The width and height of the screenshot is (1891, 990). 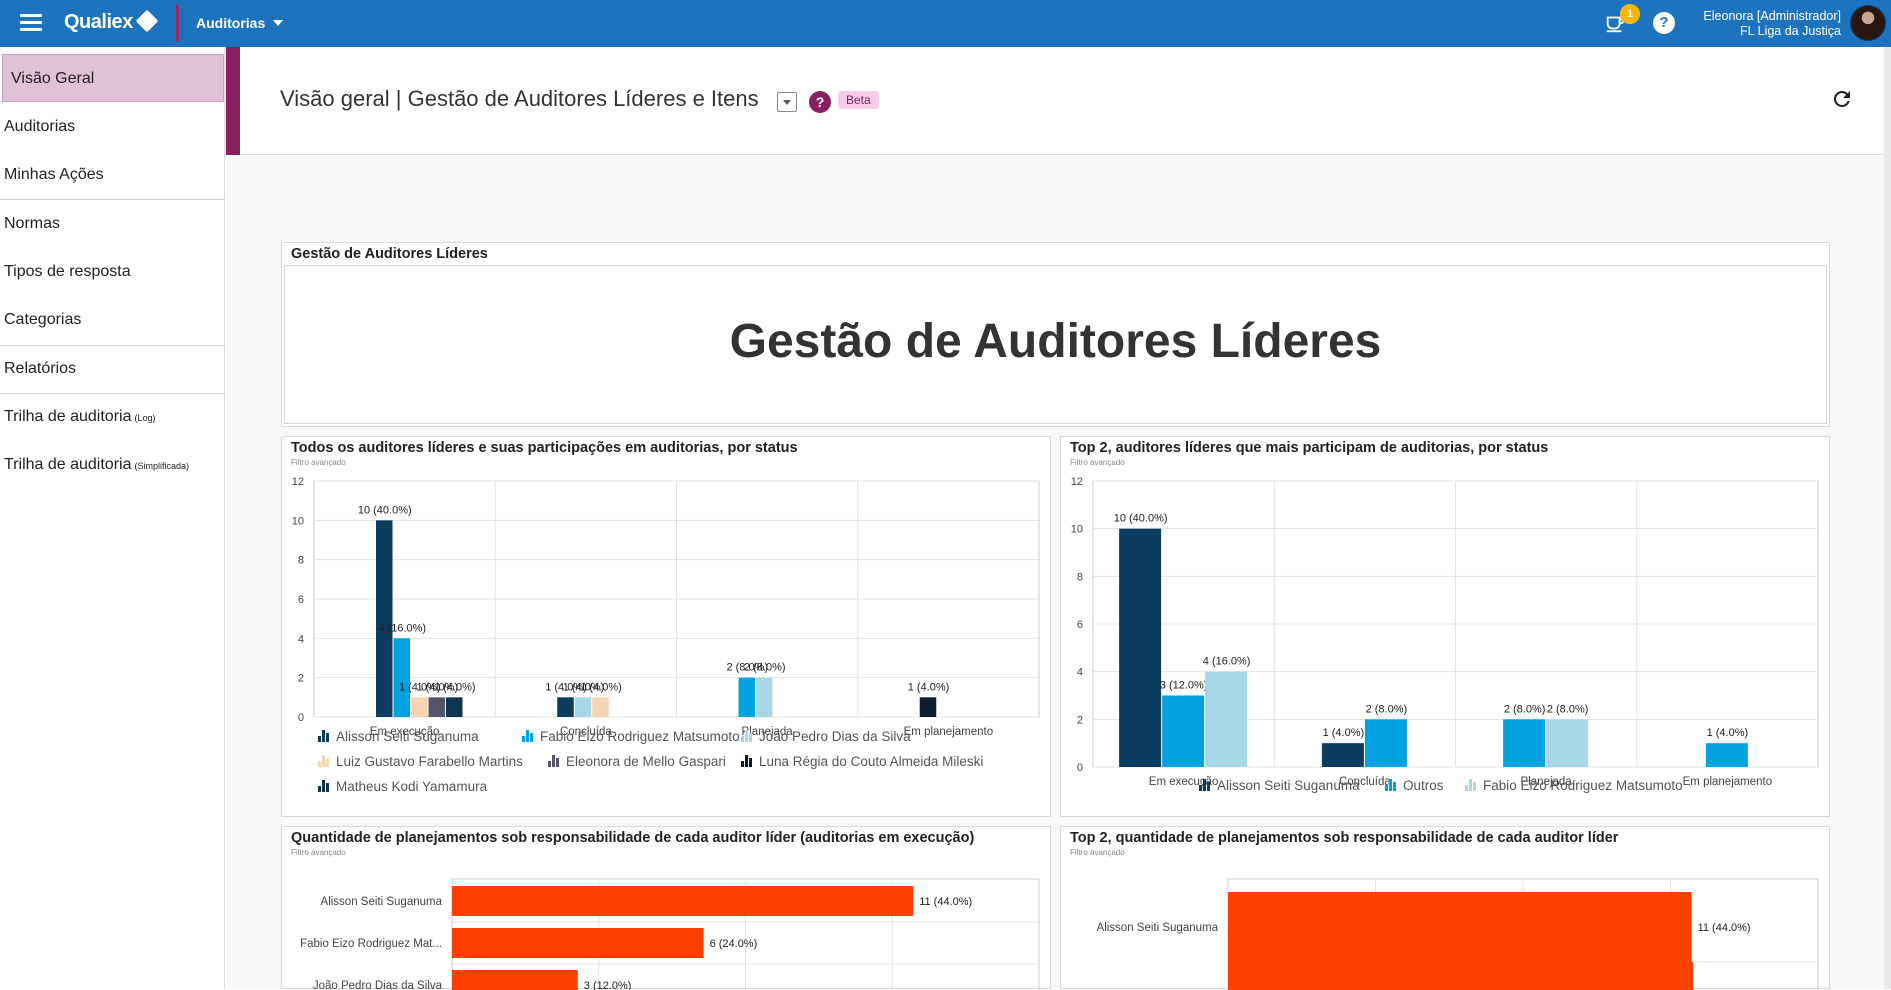 What do you see at coordinates (67, 271) in the screenshot?
I see `sidebar-item-label: Tipos de resposta` at bounding box center [67, 271].